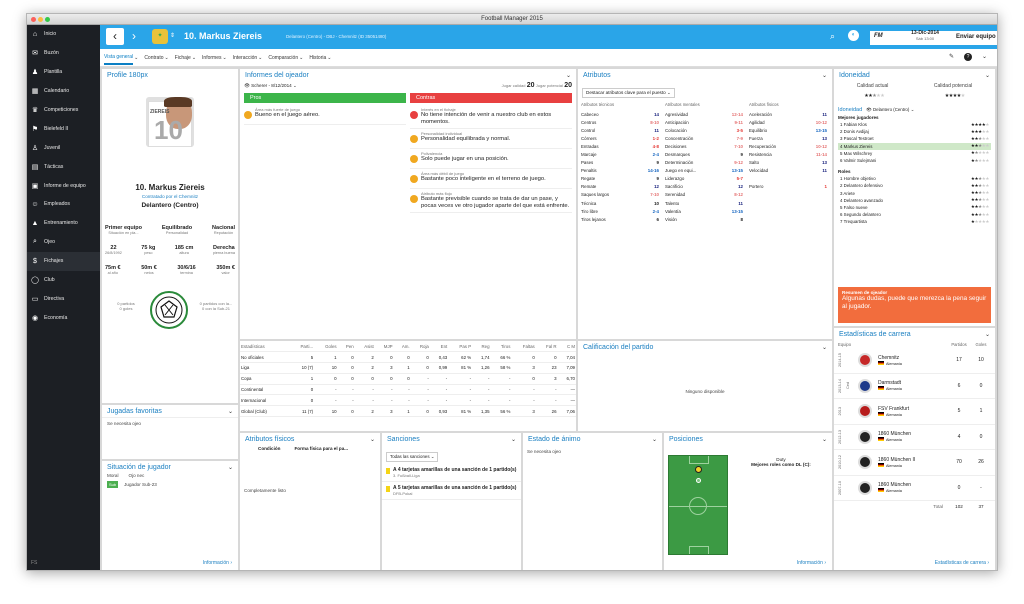  What do you see at coordinates (925, 35) in the screenshot?
I see `game-date: 13-Dic-2014 Sáb 13:00` at bounding box center [925, 35].